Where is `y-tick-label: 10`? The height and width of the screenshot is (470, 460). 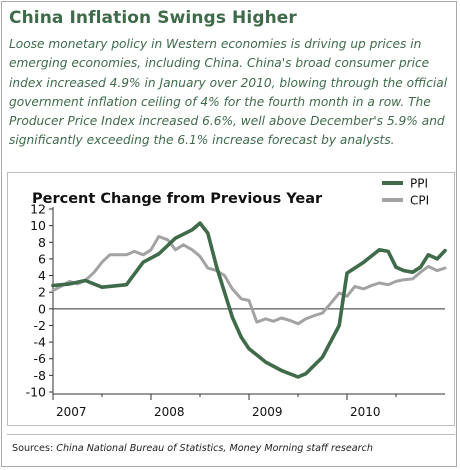 y-tick-label: 10 is located at coordinates (38, 225).